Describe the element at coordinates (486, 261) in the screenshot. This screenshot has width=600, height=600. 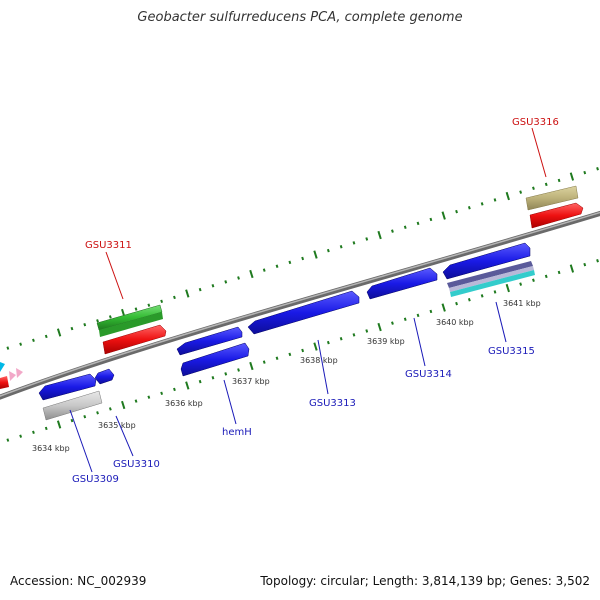
I see `gene-GSU3315-upper` at that location.